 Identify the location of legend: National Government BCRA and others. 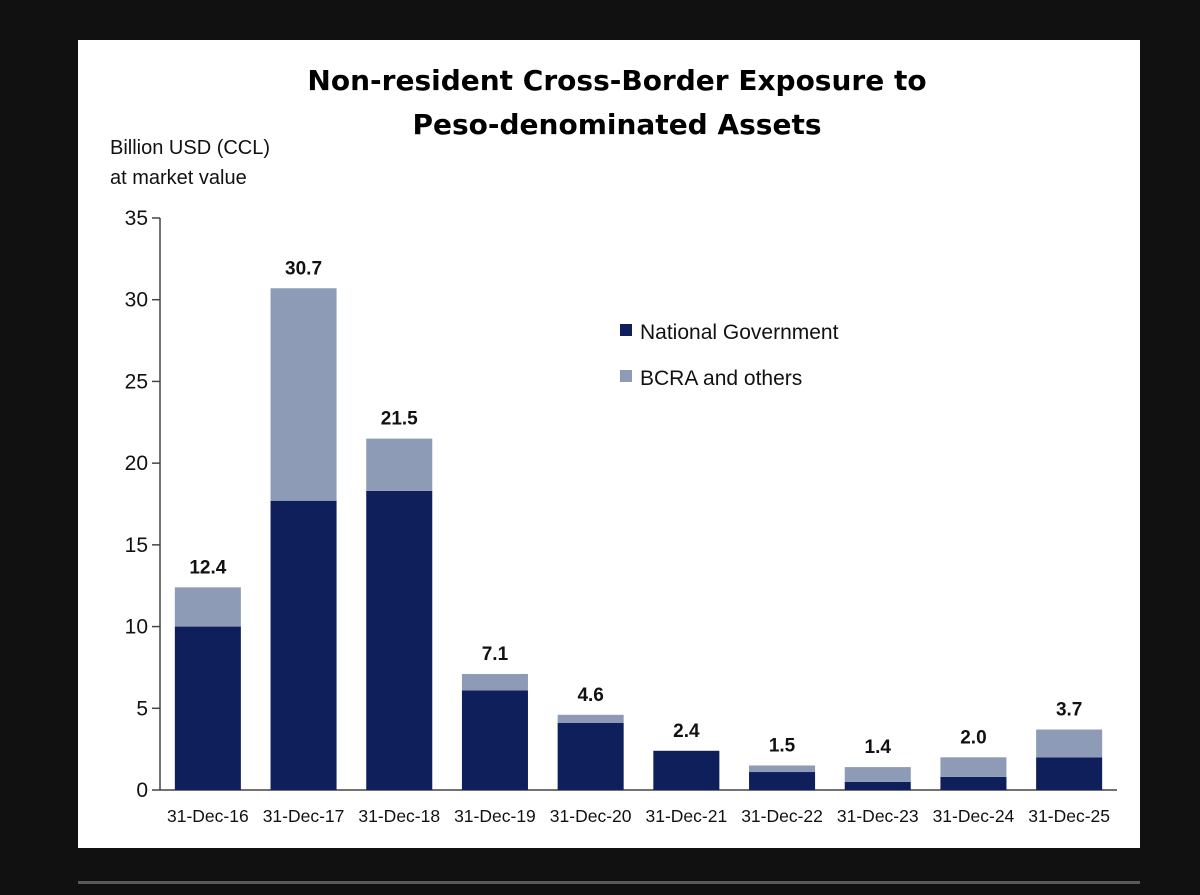
(729, 355).